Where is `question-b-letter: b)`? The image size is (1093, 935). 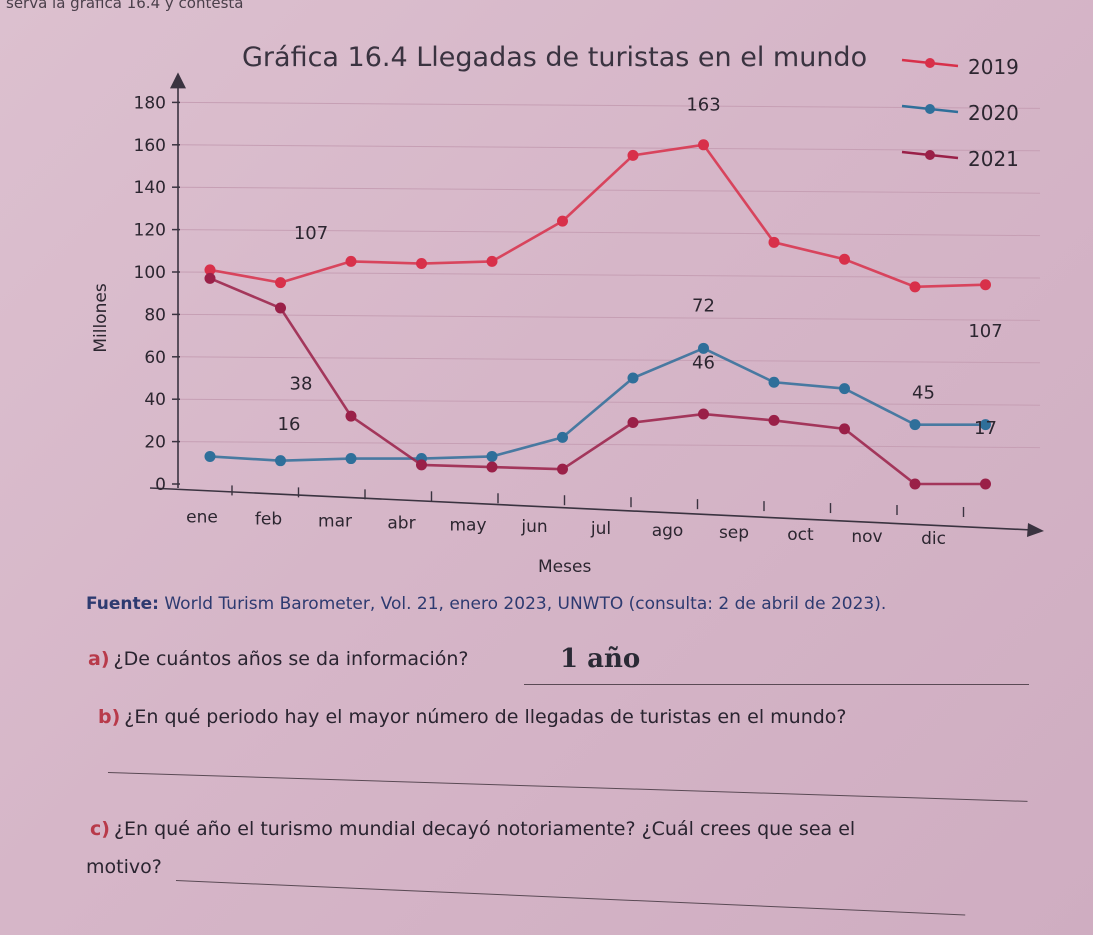 question-b-letter: b) is located at coordinates (109, 717).